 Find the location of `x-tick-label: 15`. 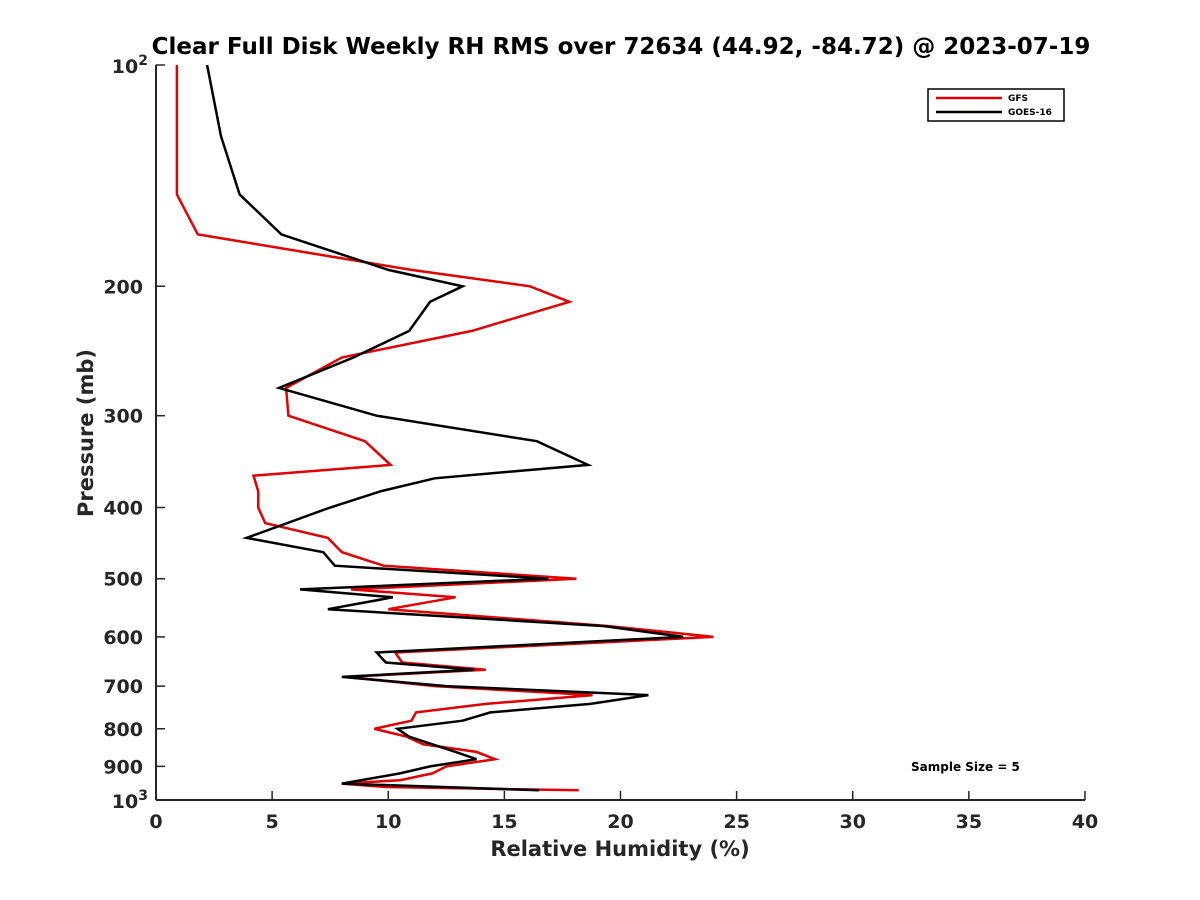

x-tick-label: 15 is located at coordinates (504, 822).